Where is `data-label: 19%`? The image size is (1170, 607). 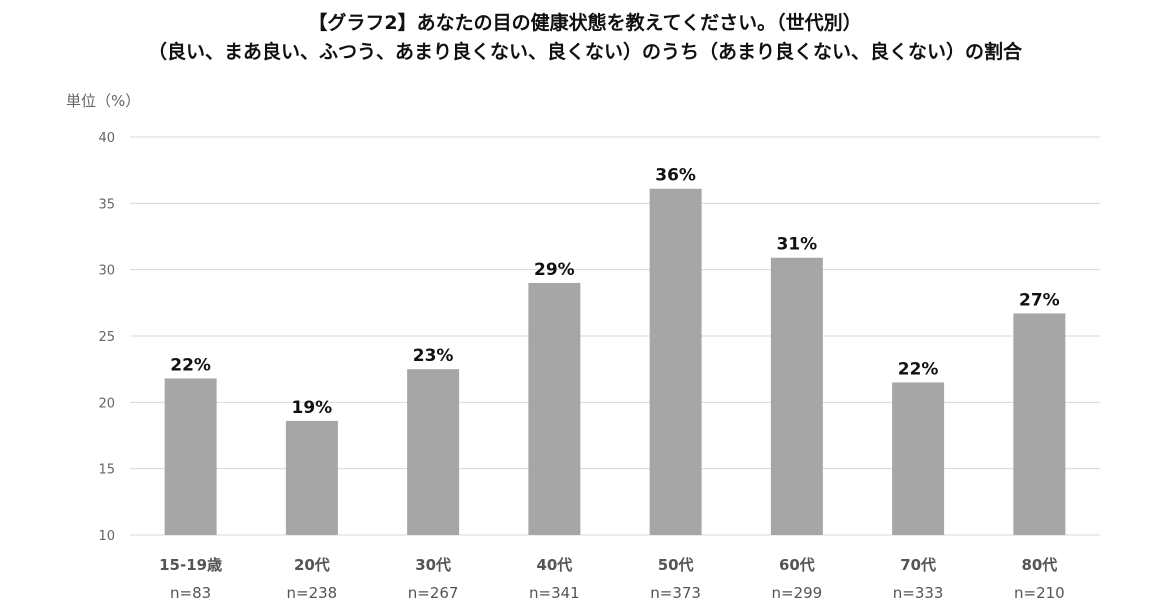
data-label: 19% is located at coordinates (312, 408).